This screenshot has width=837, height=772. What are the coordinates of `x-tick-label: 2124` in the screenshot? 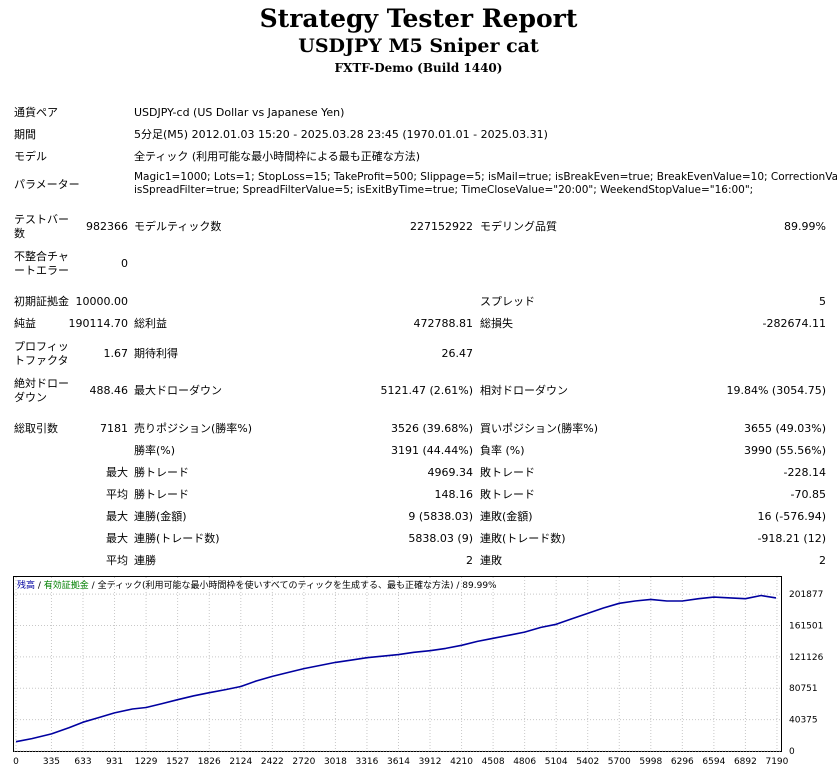 It's located at (240, 762).